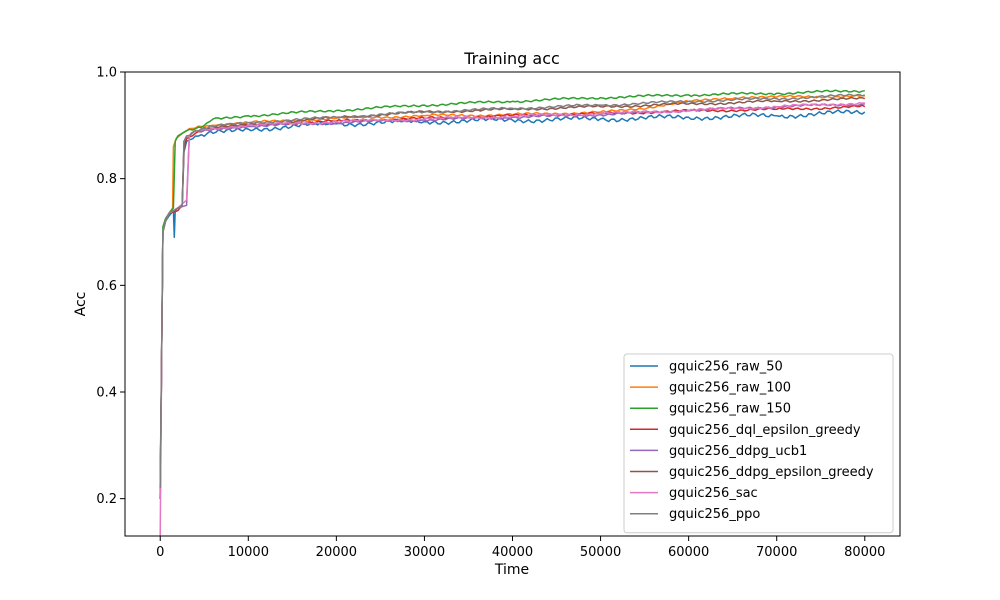 This screenshot has width=1000, height=600. What do you see at coordinates (106, 286) in the screenshot?
I see `y-tick-label: 0.6` at bounding box center [106, 286].